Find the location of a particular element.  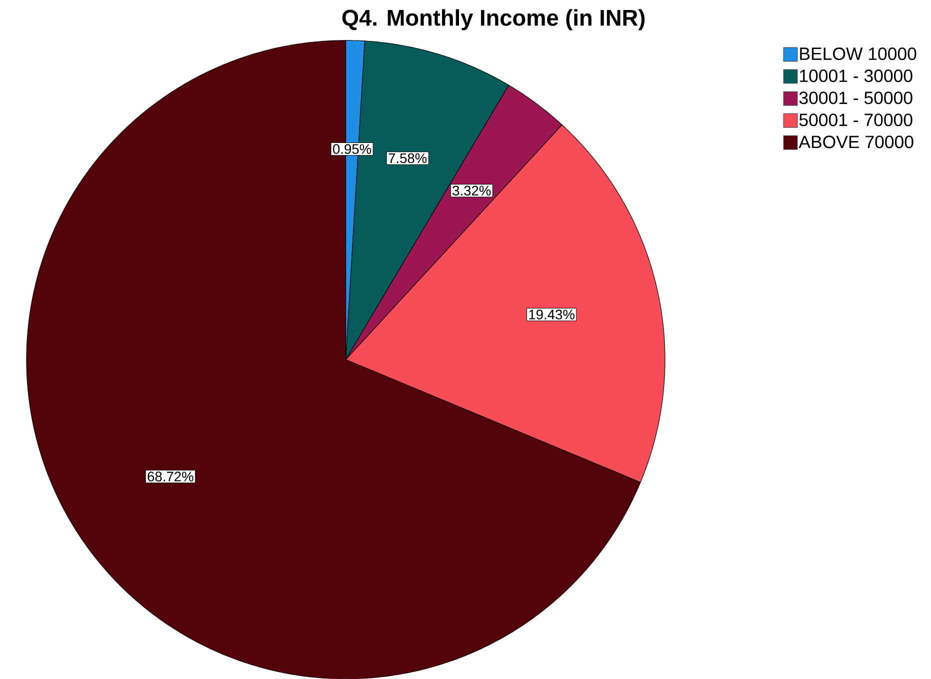

data-label: 19.43% is located at coordinates (551, 315).